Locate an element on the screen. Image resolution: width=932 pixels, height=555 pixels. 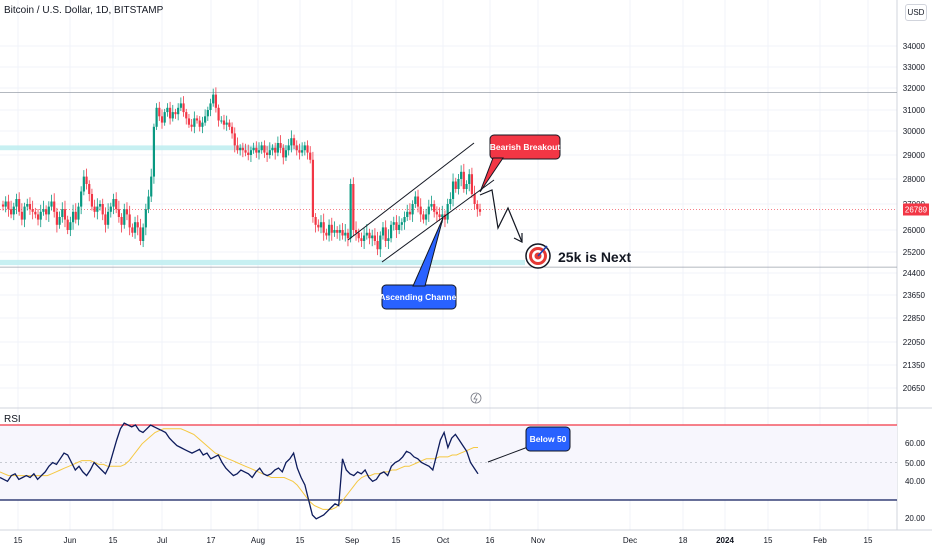
projection-path is located at coordinates (501, 216).